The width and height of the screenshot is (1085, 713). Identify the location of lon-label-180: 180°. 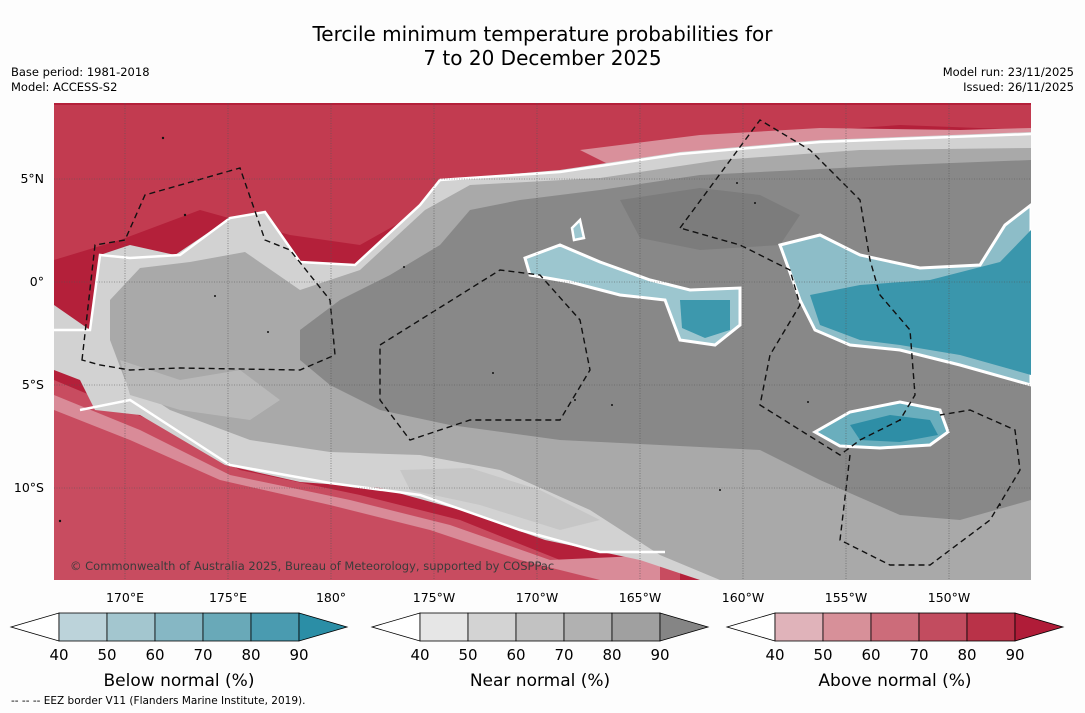
(331, 597).